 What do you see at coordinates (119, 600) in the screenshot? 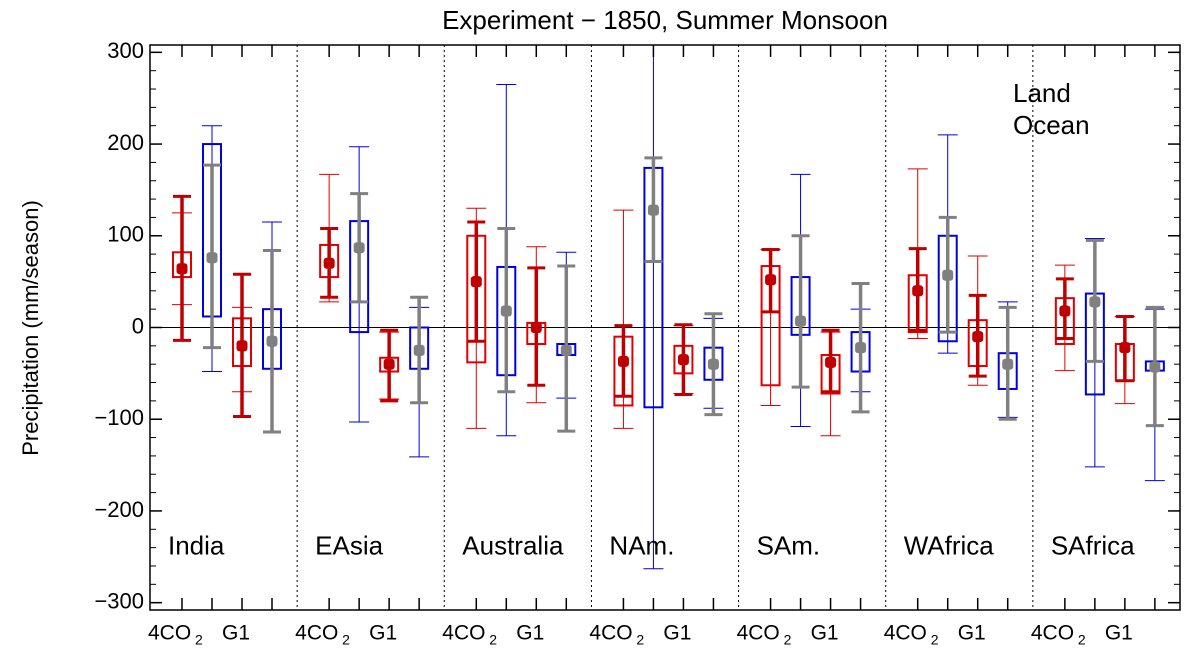
I see `y-tick-label: −300` at bounding box center [119, 600].